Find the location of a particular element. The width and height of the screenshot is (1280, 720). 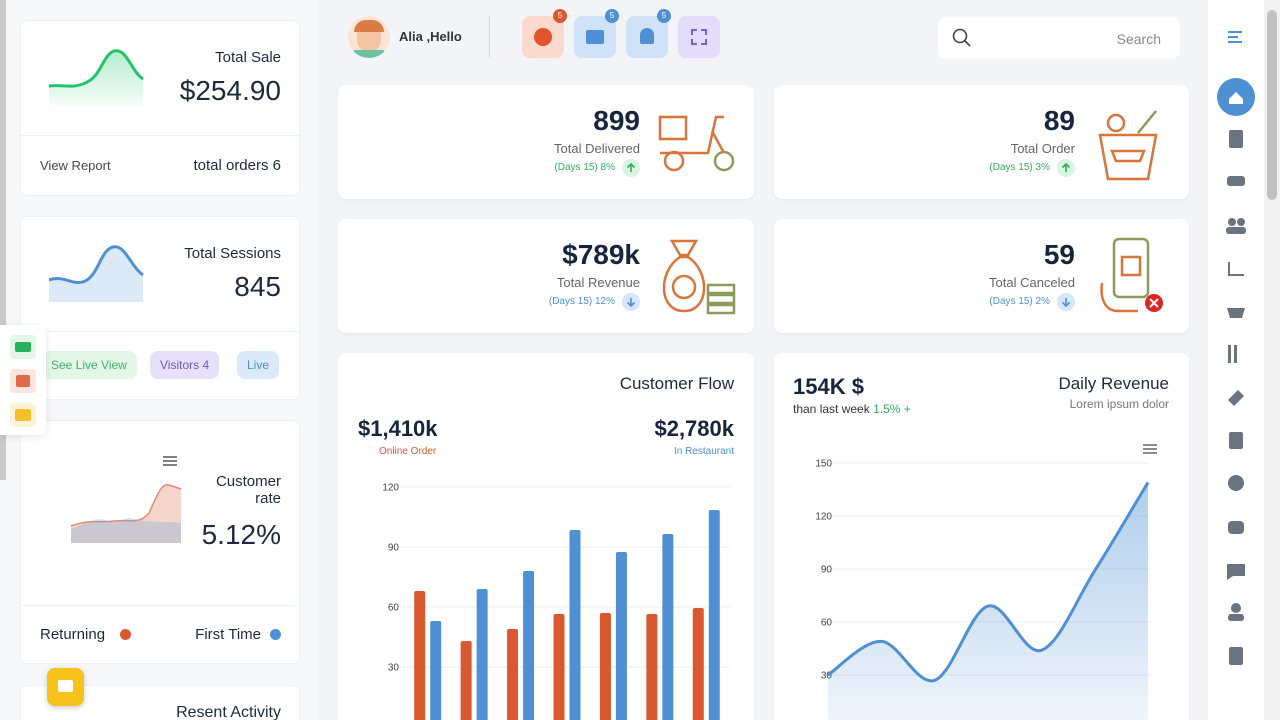

float-toolbar is located at coordinates (23, 380).